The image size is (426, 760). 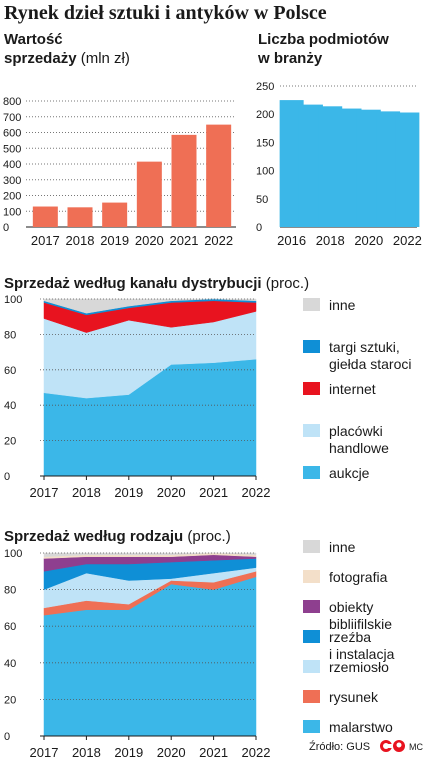 What do you see at coordinates (7, 477) in the screenshot?
I see `ytick-channel-0: 0` at bounding box center [7, 477].